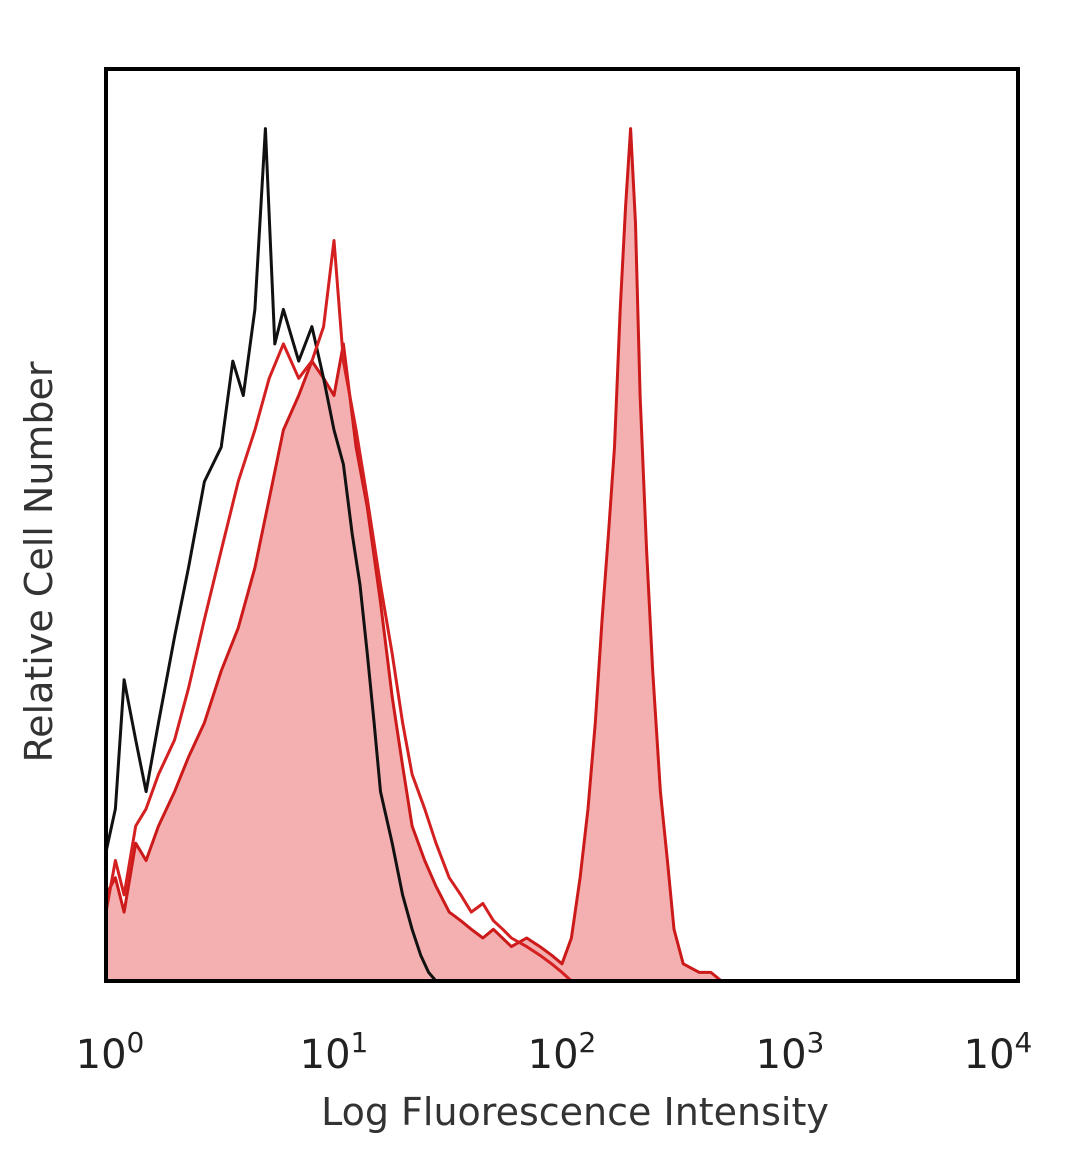 This screenshot has height=1169, width=1080. I want to click on x-tick-label: 101, so click(334, 1052).